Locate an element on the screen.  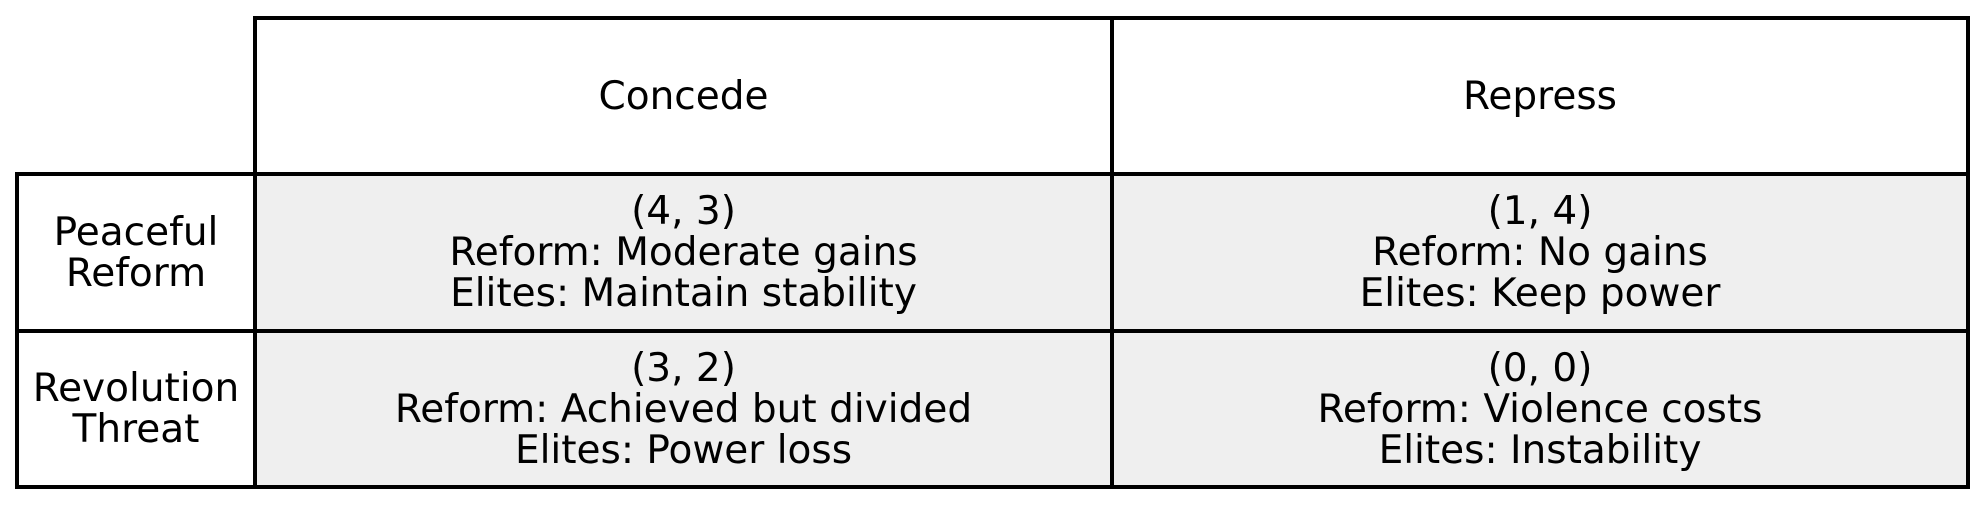
reform-outcome: Reform: No gains is located at coordinates (1540, 252).